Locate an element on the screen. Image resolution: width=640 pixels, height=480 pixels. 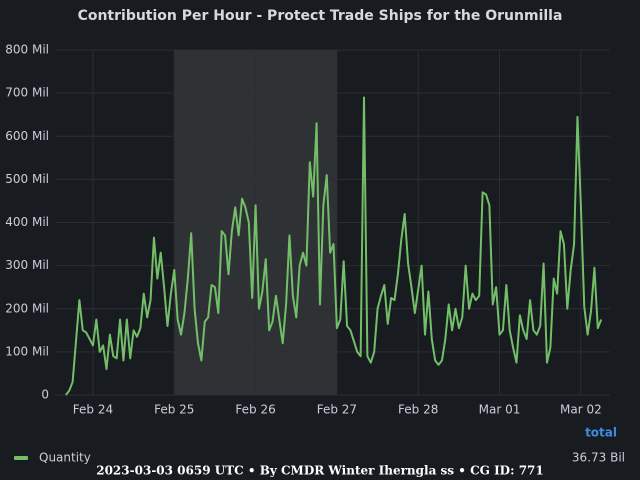
x-tick-label: Feb 24 is located at coordinates (93, 410).